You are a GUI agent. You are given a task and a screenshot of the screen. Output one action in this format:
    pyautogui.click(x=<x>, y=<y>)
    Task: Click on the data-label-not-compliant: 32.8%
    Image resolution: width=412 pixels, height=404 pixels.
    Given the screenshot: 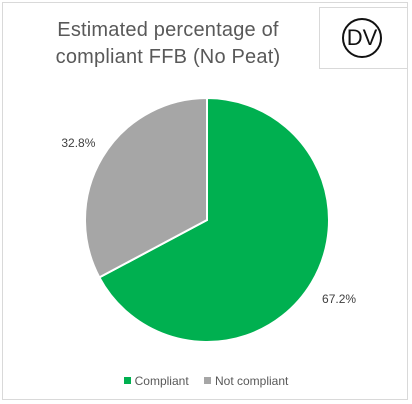 What is the action you would take?
    pyautogui.click(x=78, y=143)
    